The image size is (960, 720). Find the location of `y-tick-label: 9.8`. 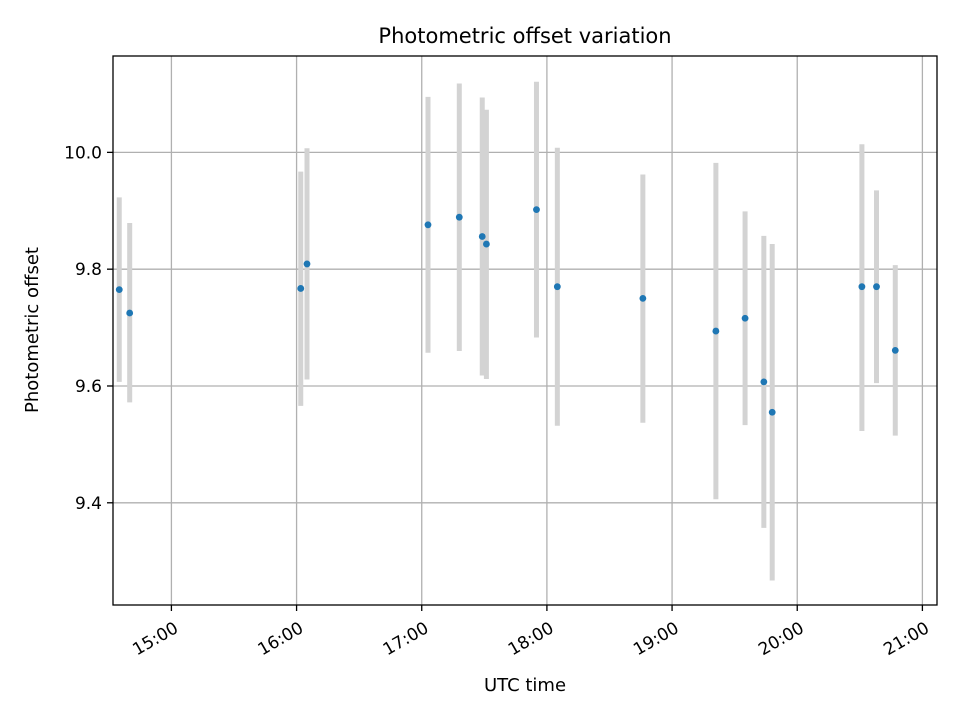

y-tick-label: 9.8 is located at coordinates (88, 270).